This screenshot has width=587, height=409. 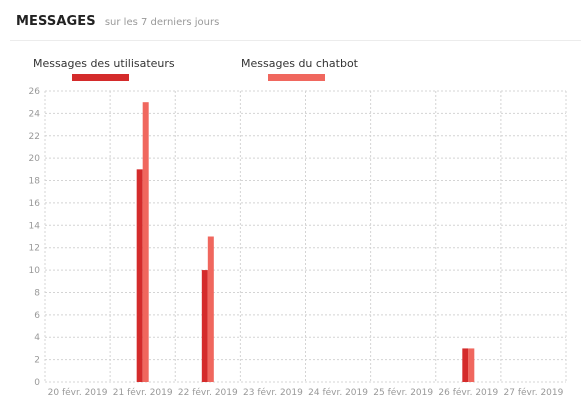 I want to click on x-tick-label: 20 févr. 2019, so click(x=78, y=392).